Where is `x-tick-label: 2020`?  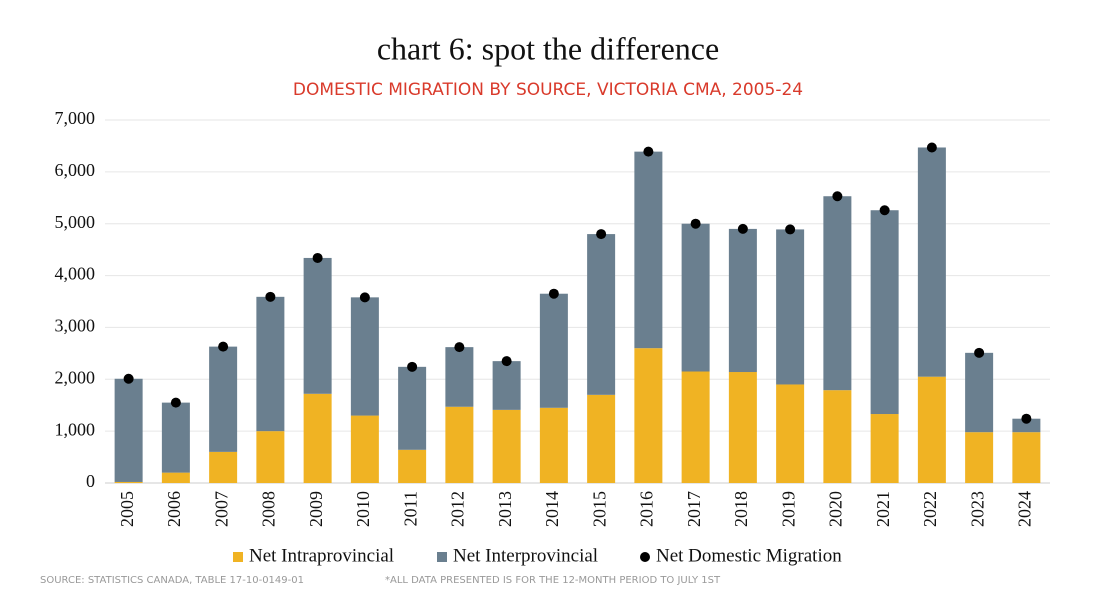 x-tick-label: 2020 is located at coordinates (836, 509).